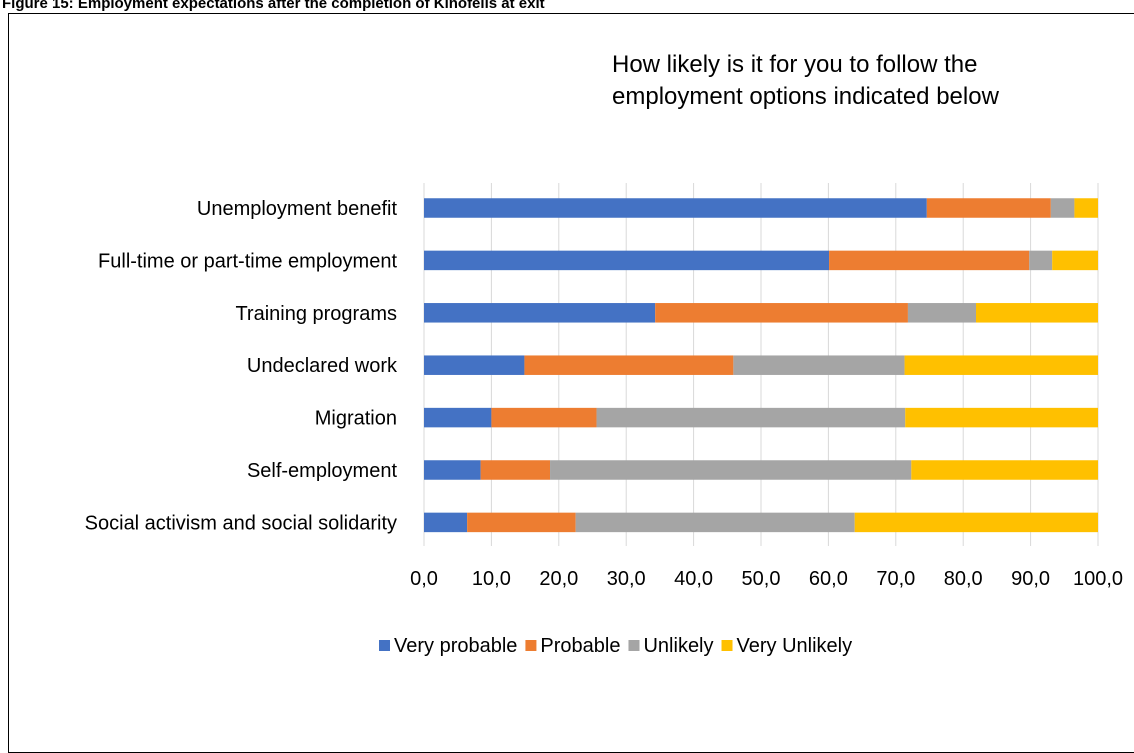 This screenshot has height=753, width=1134. Describe the element at coordinates (806, 96) in the screenshot. I see `chart-title-line: employment options indicated below` at that location.